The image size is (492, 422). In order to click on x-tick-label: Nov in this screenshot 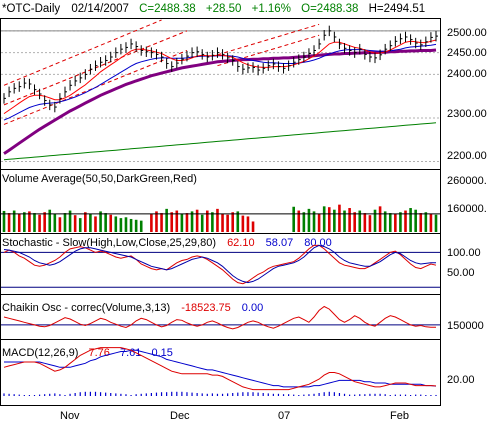, I will do `click(70, 416)`.